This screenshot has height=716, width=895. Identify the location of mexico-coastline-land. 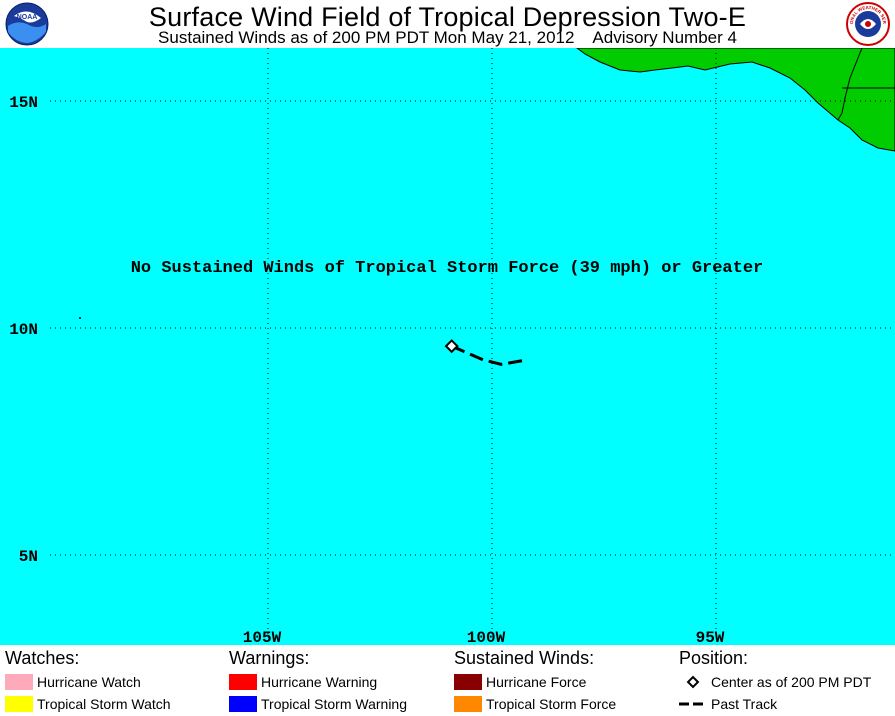
(735, 100).